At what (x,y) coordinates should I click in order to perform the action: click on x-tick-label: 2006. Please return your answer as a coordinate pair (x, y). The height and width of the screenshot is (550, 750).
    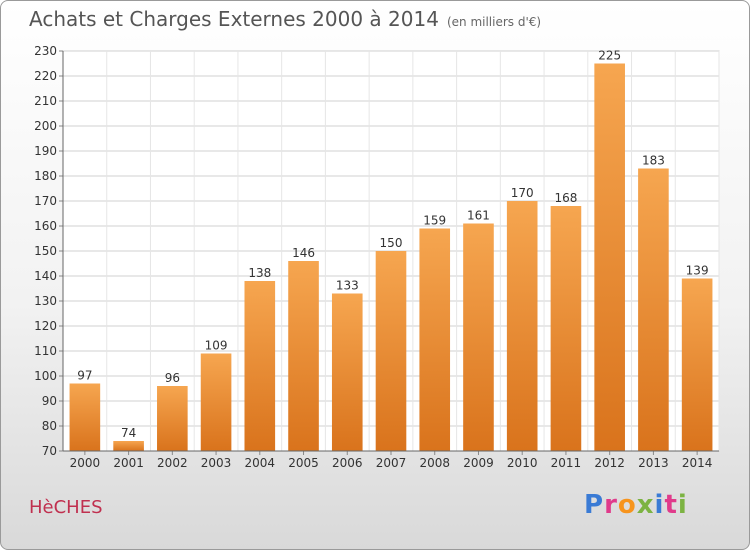
    Looking at the image, I should click on (347, 463).